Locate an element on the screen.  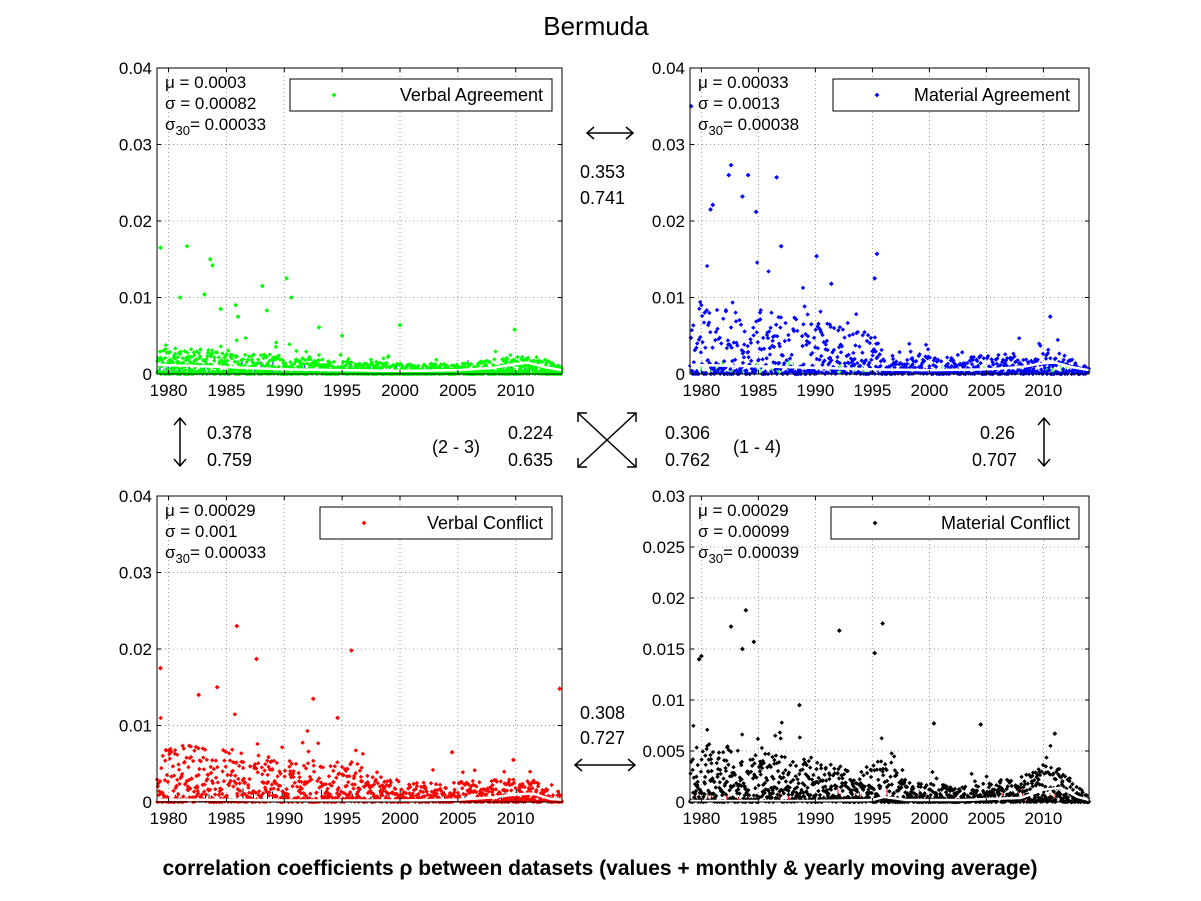
series-points is located at coordinates (359, 714).